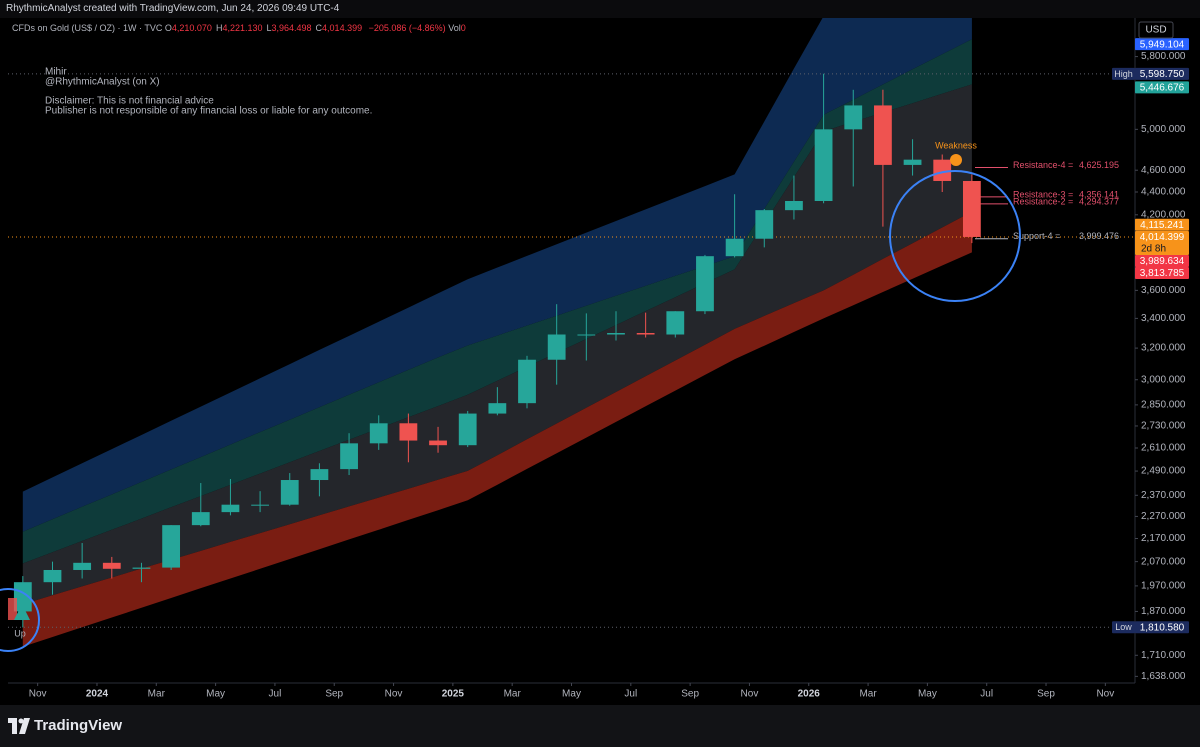 The height and width of the screenshot is (747, 1200). What do you see at coordinates (191, 28) in the screenshot?
I see `ohlc-value: 4,210.070` at bounding box center [191, 28].